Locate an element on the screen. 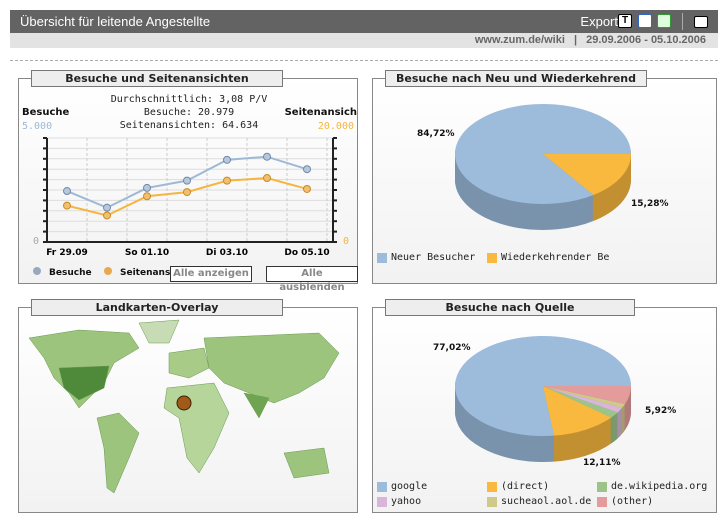 This screenshot has width=722, height=519. legend-label: (other) is located at coordinates (632, 501).